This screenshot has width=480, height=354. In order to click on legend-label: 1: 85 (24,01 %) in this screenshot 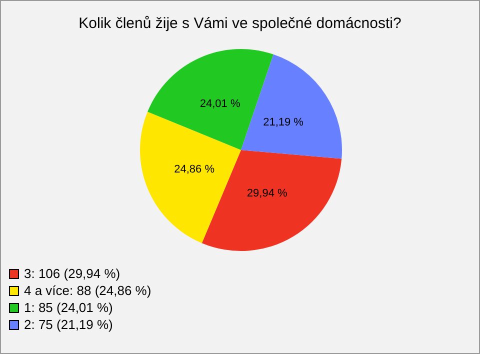, I will do `click(68, 307)`.